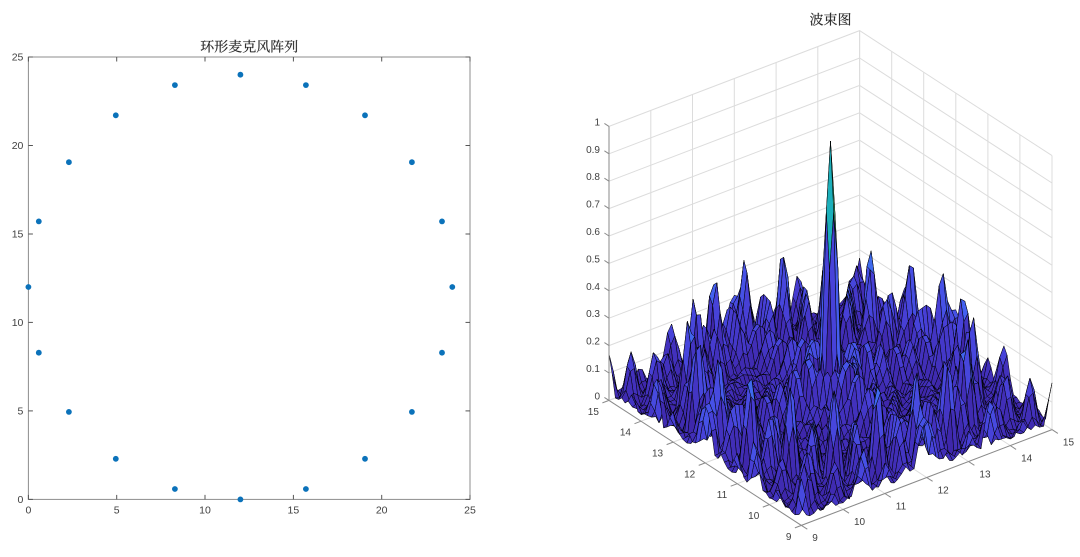 This screenshot has width=1080, height=557. Describe the element at coordinates (593, 177) in the screenshot. I see `svg-text: 0.8` at that location.